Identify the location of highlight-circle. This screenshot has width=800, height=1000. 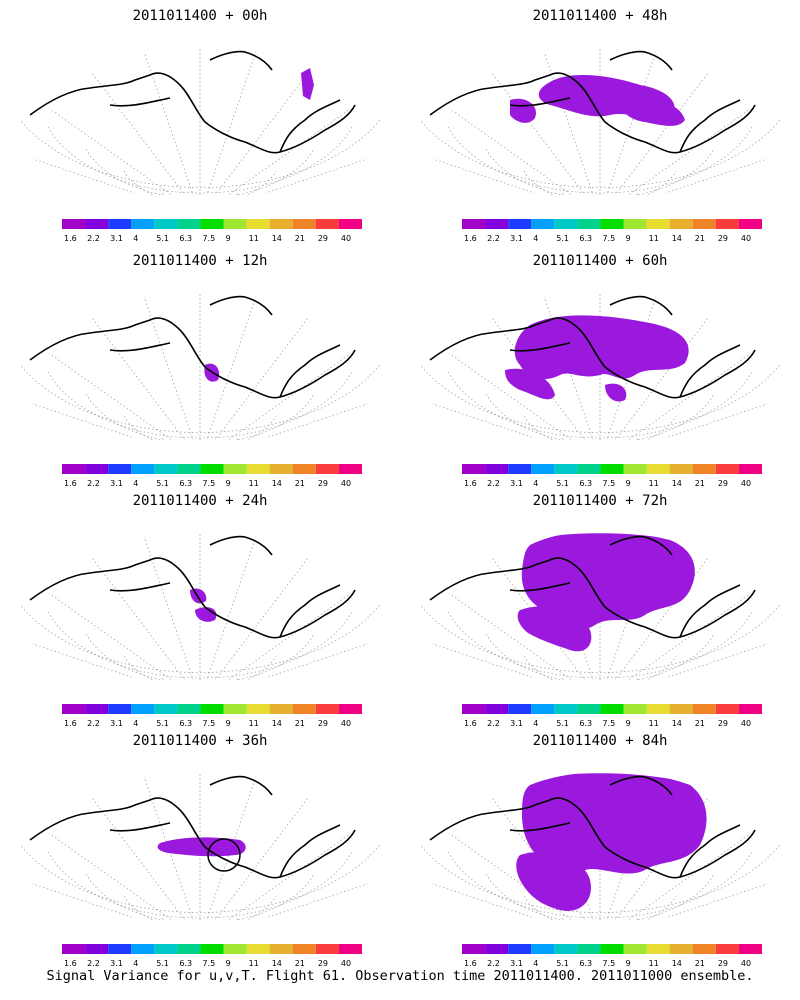
(224, 855).